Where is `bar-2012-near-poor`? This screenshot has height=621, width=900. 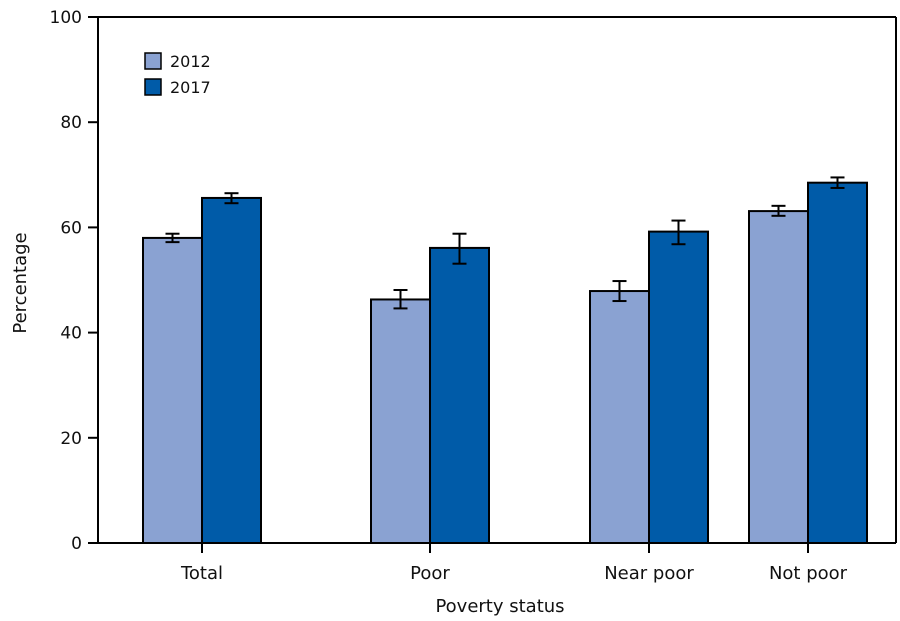
bar-2012-near-poor is located at coordinates (619, 417).